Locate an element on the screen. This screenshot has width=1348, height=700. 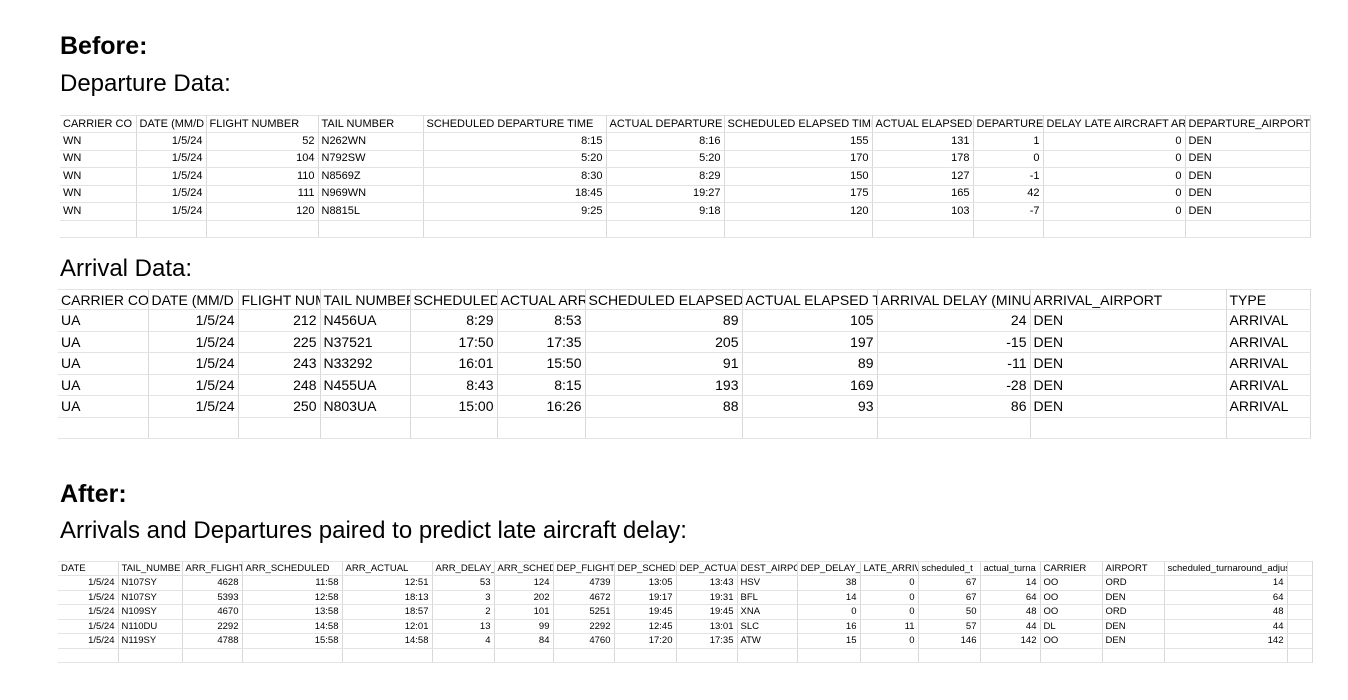
table-cell: 19:45 is located at coordinates (707, 612).